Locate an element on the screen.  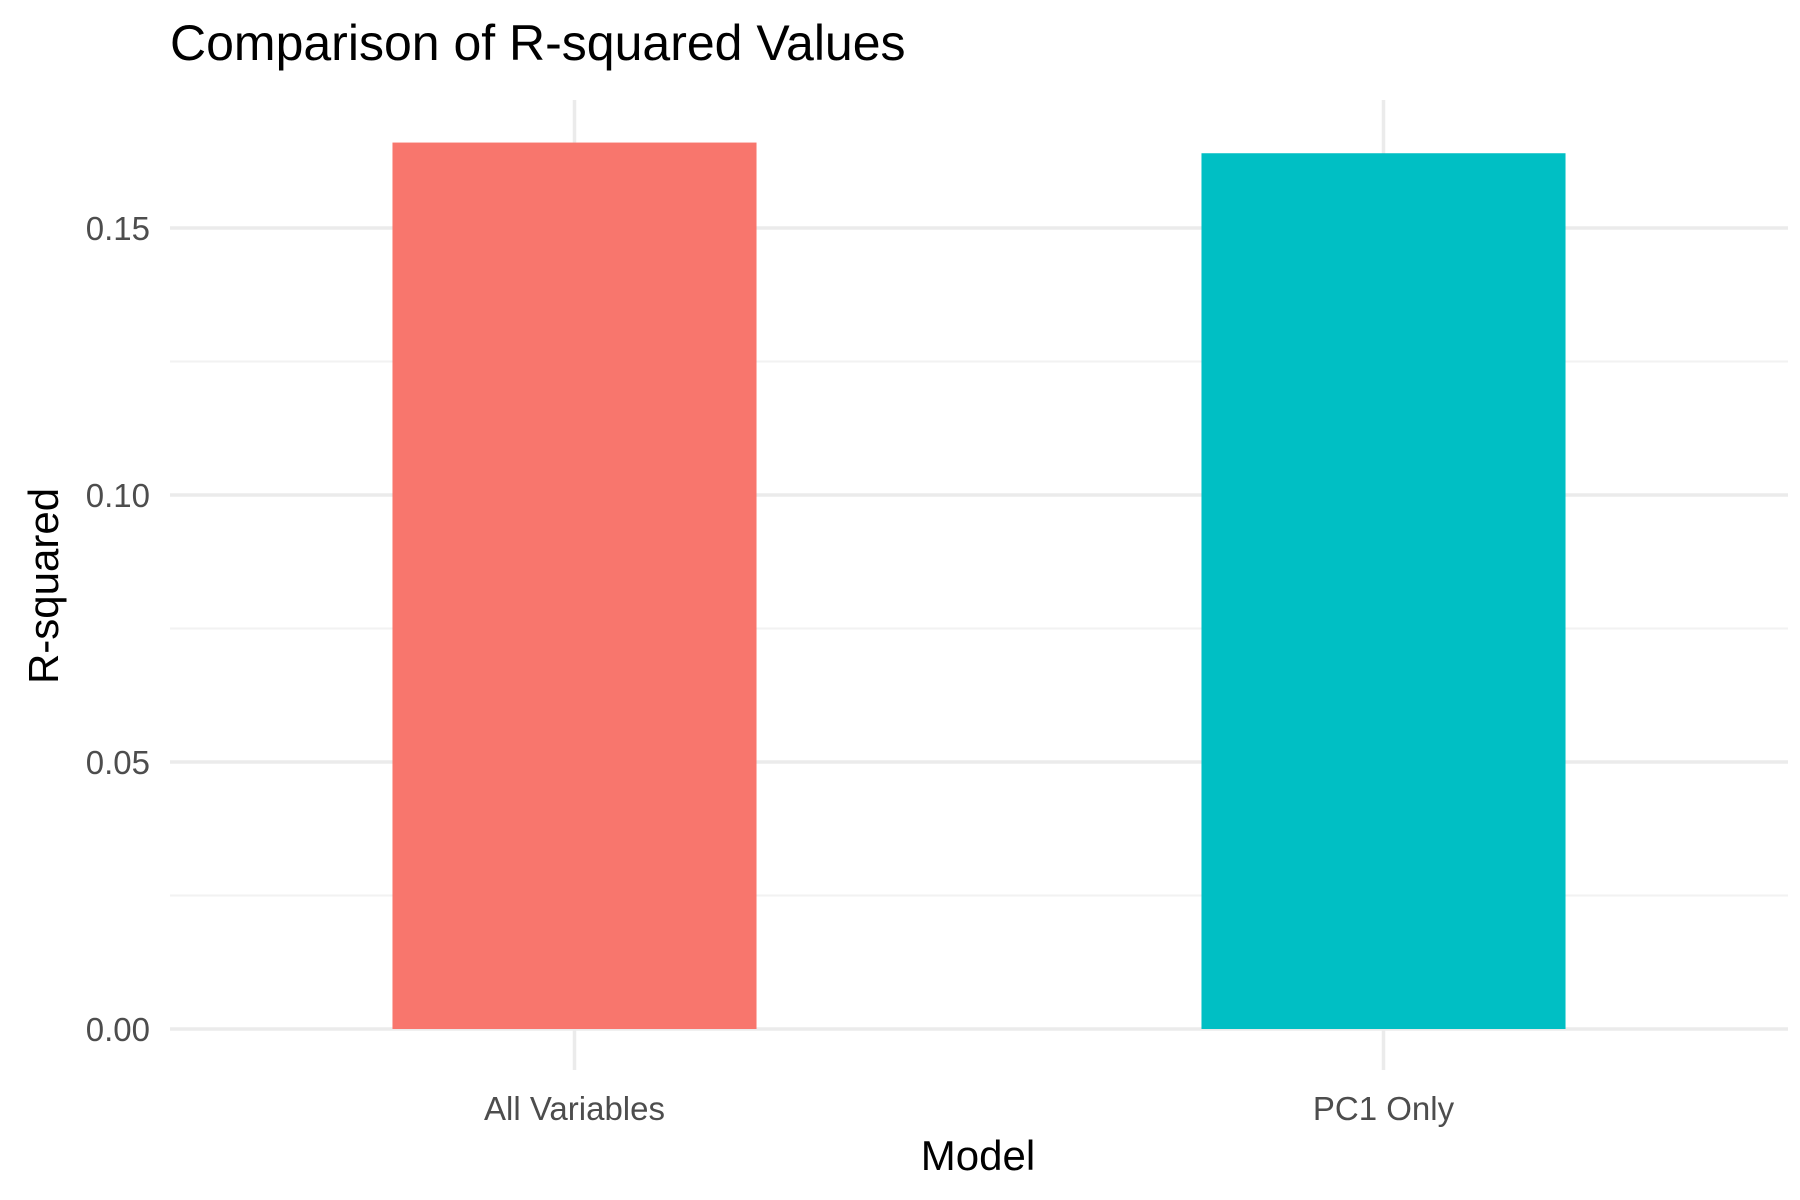
y-tick-label: 0.10 is located at coordinates (118, 495).